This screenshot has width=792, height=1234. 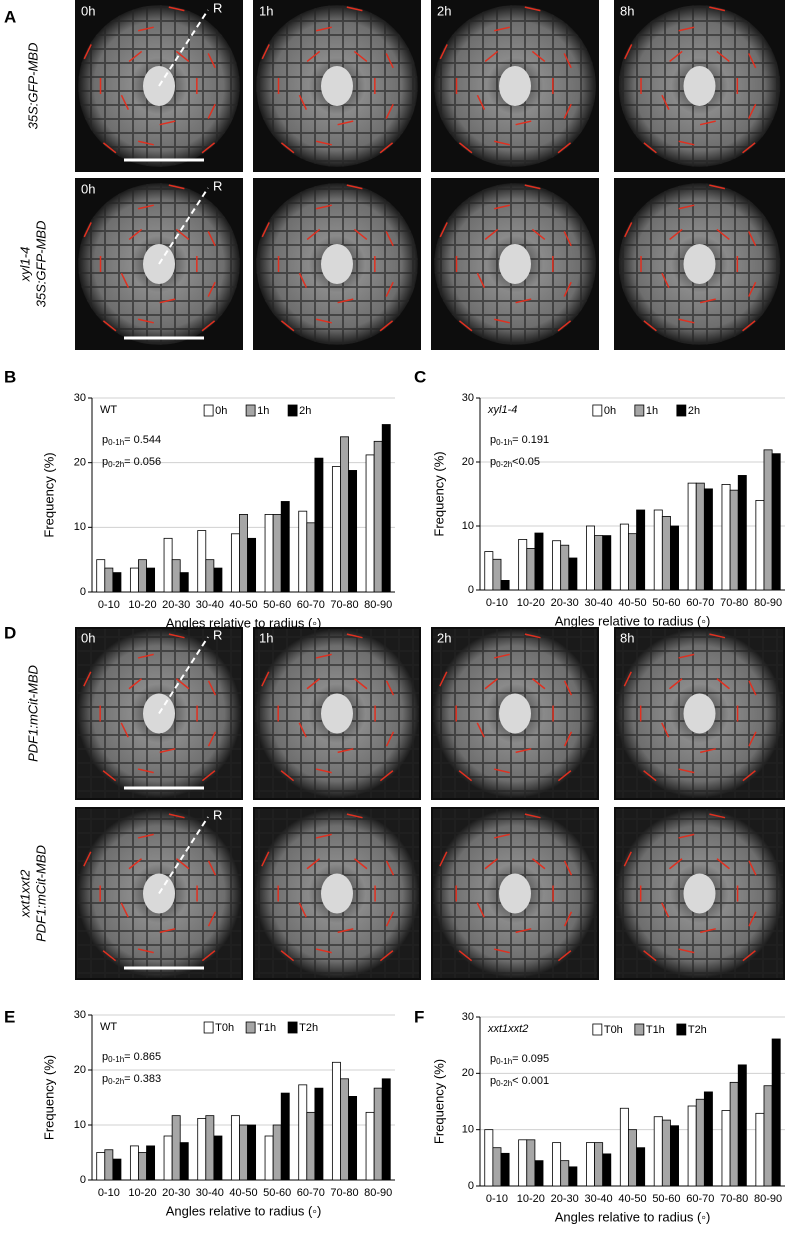 What do you see at coordinates (277, 1193) in the screenshot?
I see `x-tick-label: 50-60` at bounding box center [277, 1193].